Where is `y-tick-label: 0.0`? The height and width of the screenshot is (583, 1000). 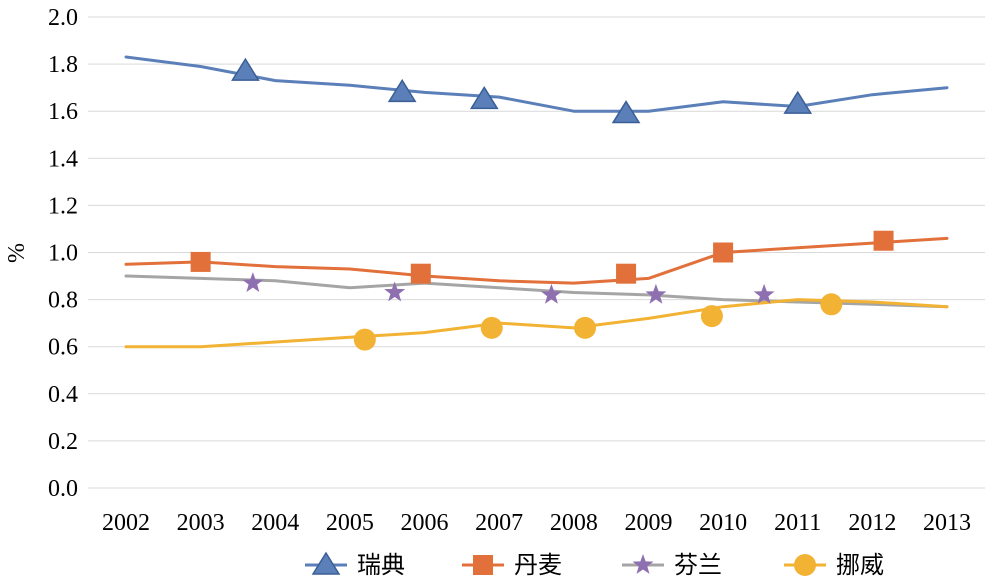
y-tick-label: 0.0 is located at coordinates (63, 489).